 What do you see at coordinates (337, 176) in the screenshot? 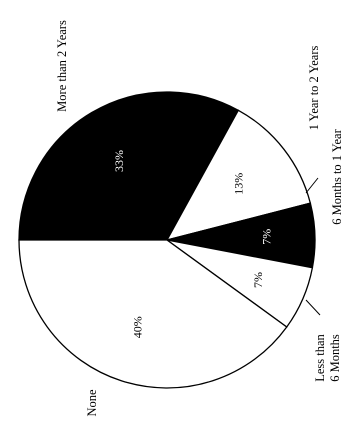
I see `label-6-months-to-1-year: 6 Months to 1 Year` at bounding box center [337, 176].